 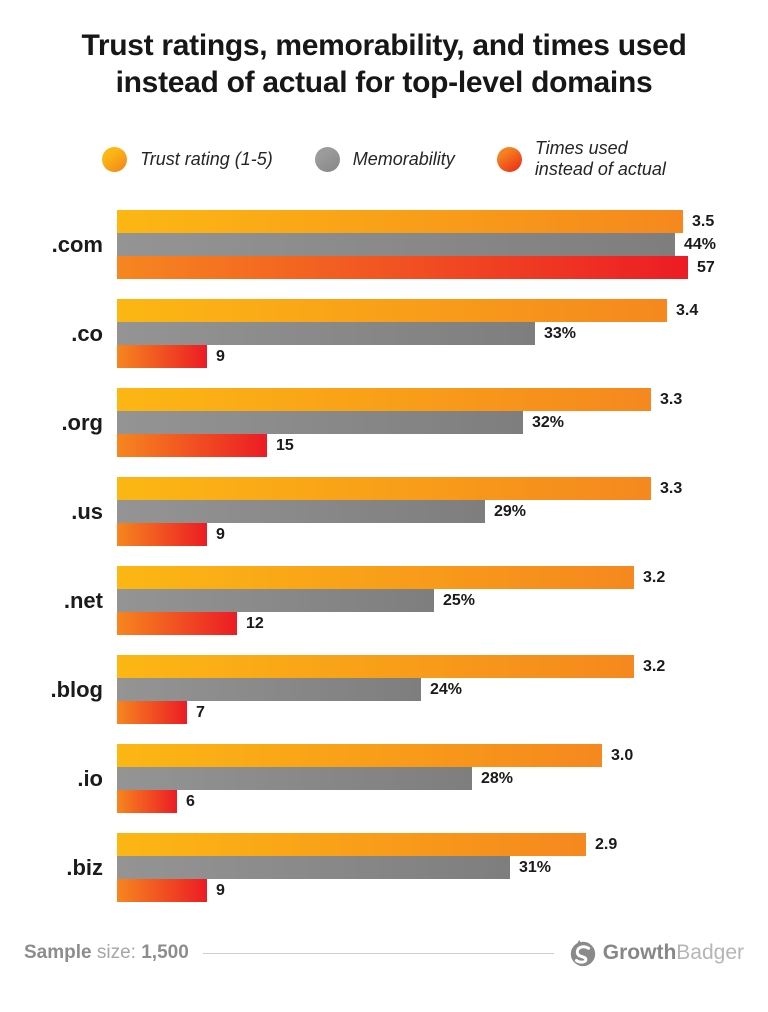 What do you see at coordinates (446, 689) in the screenshot?
I see `memorability-value-label: 24%` at bounding box center [446, 689].